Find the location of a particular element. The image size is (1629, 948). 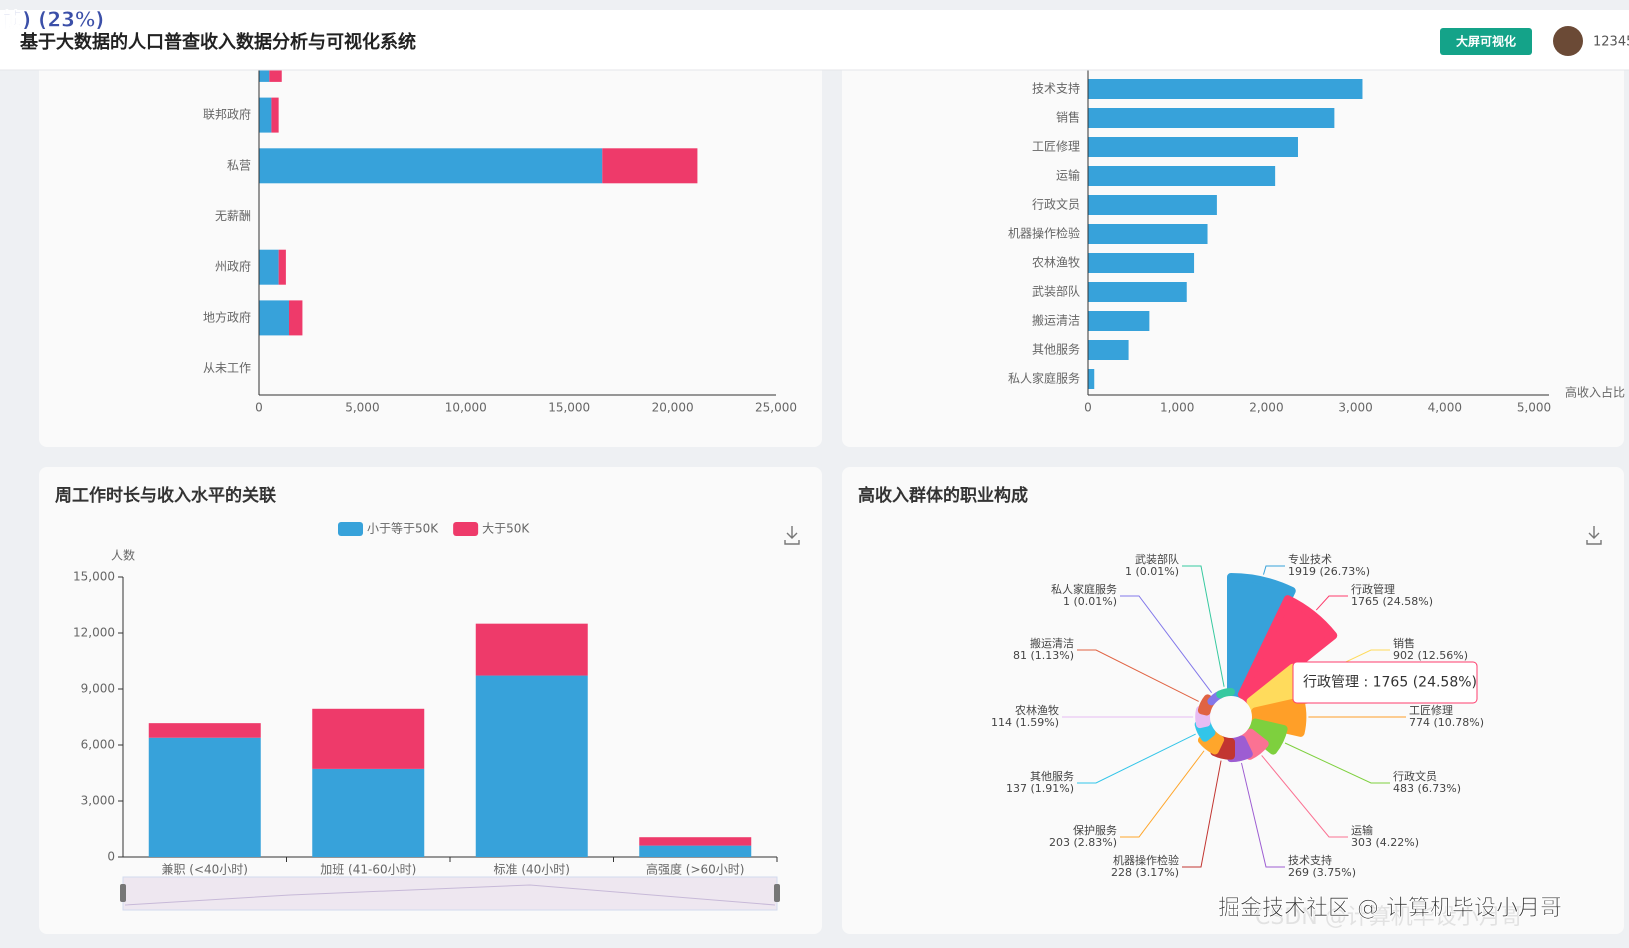

y-tick-label: 搬运清洁 is located at coordinates (1056, 320).